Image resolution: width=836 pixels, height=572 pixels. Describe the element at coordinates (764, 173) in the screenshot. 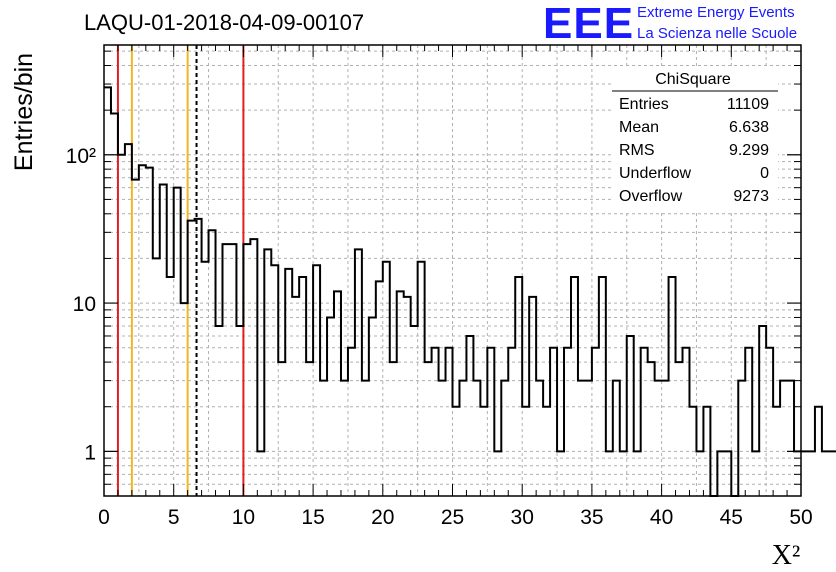

I see `stats-value: 0` at that location.